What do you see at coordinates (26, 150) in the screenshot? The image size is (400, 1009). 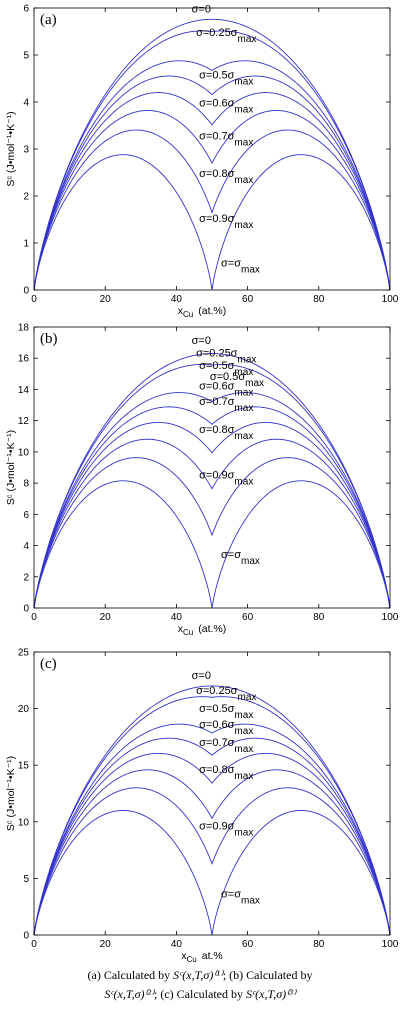 I see `y-tick-label: 3` at bounding box center [26, 150].